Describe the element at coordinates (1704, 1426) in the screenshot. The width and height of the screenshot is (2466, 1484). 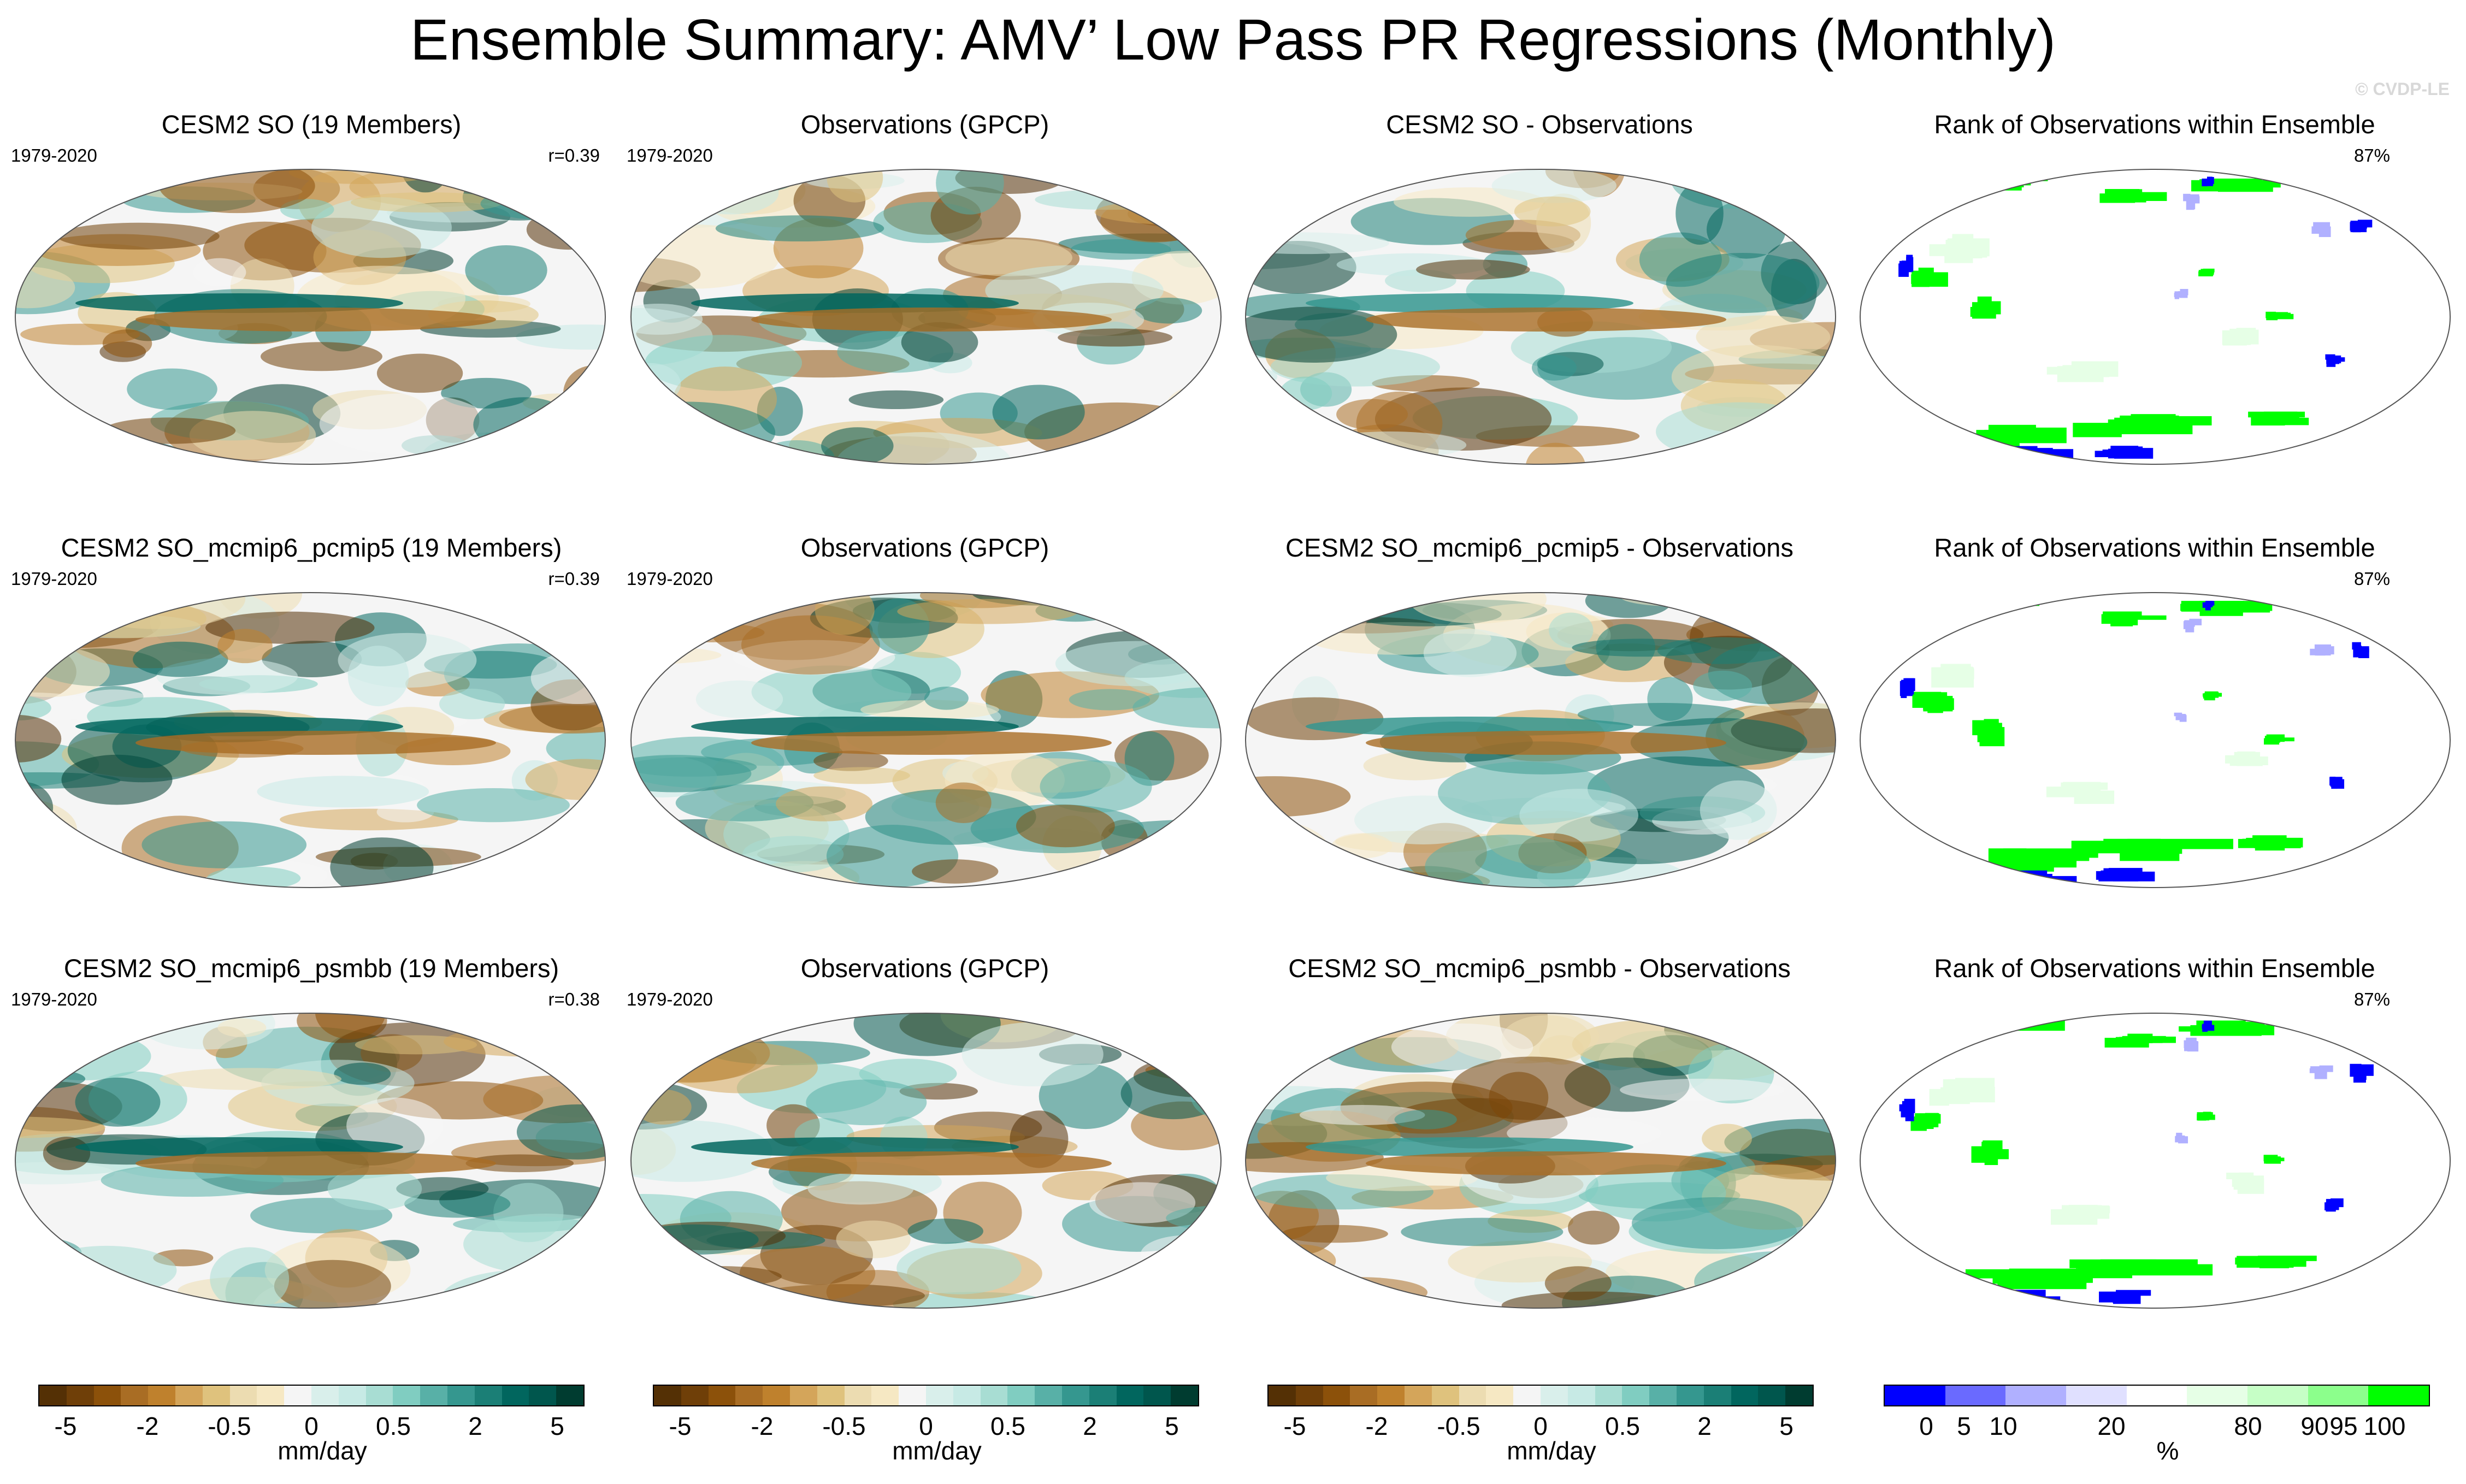
I see `colorbar-tick-label: 2` at that location.